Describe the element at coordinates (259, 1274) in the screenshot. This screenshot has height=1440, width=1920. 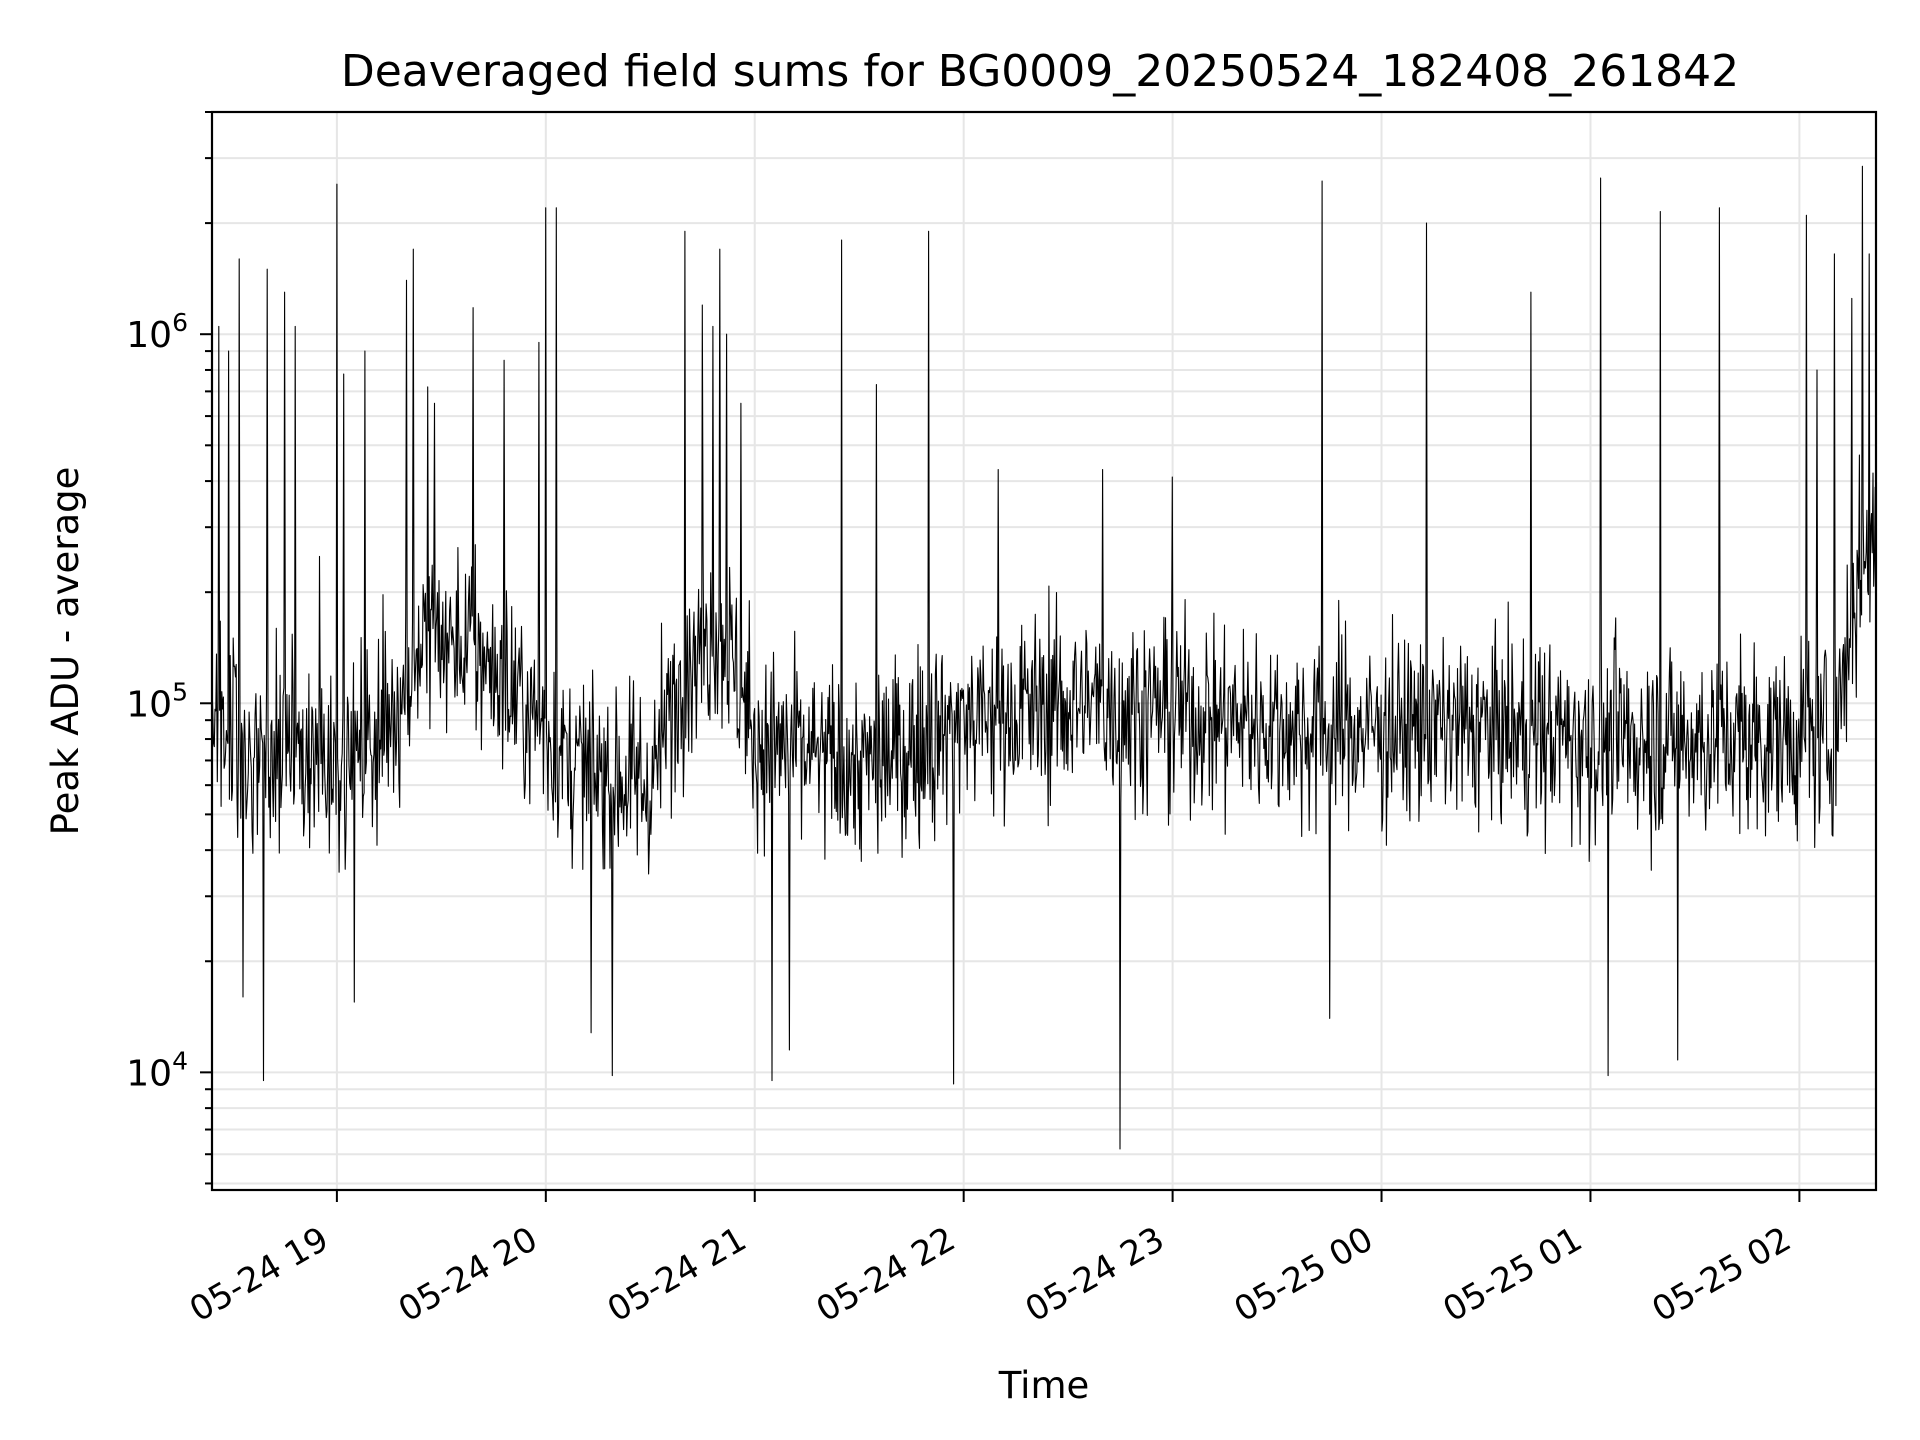
I see `x-tick-label: 05-24 19` at that location.